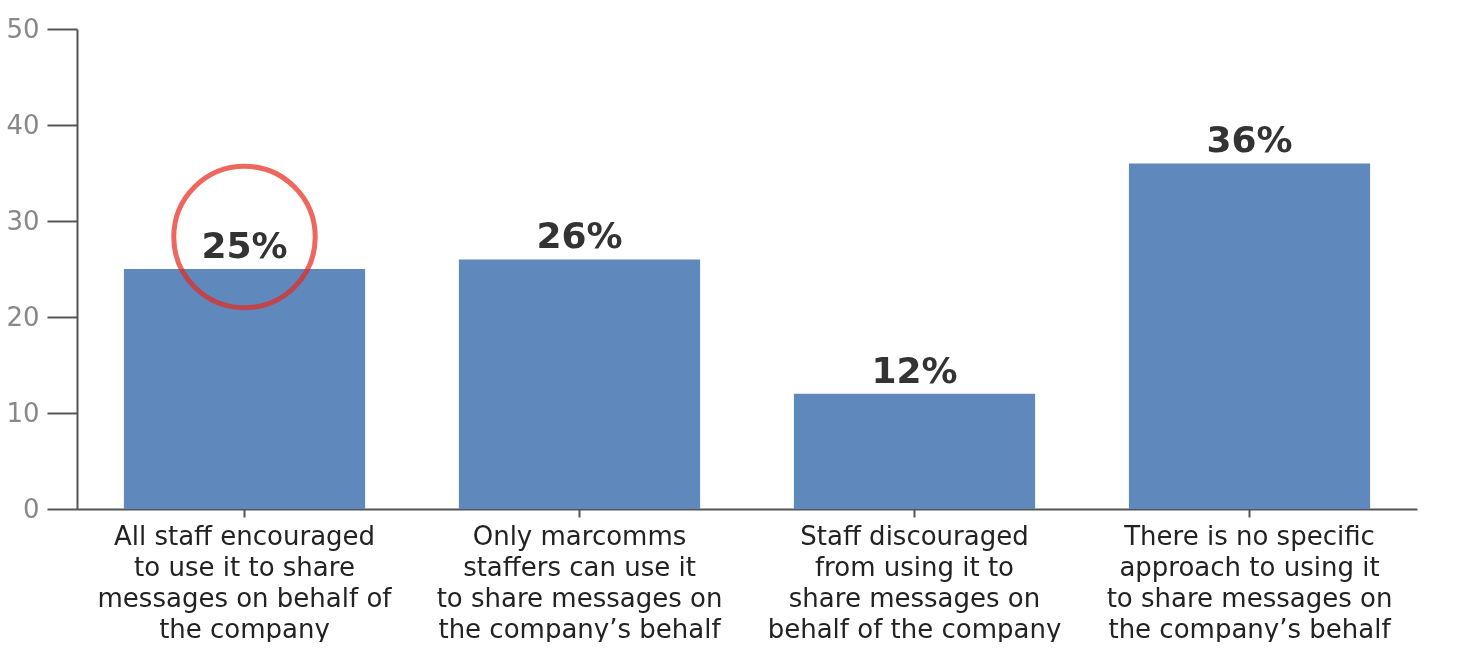 The image size is (1469, 667). I want to click on y-tick-label: 10, so click(23, 412).